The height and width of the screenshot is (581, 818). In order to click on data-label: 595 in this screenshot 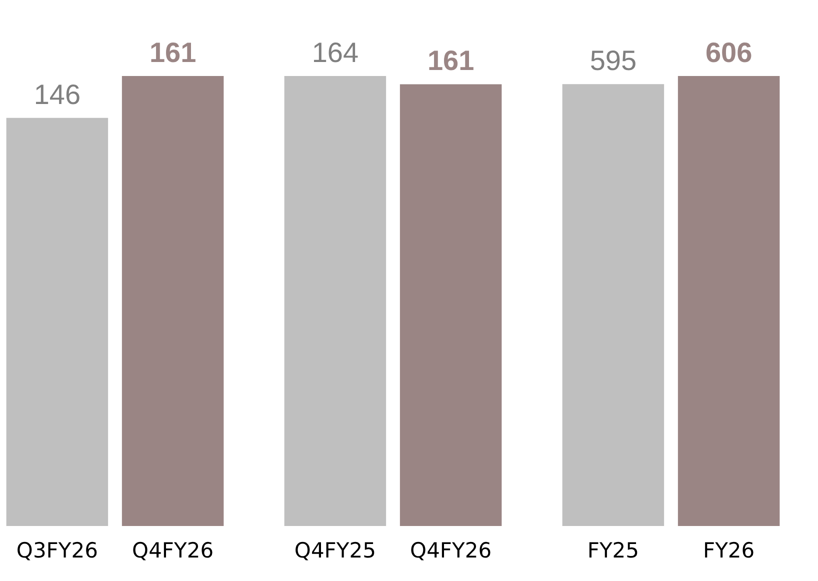, I will do `click(613, 60)`.